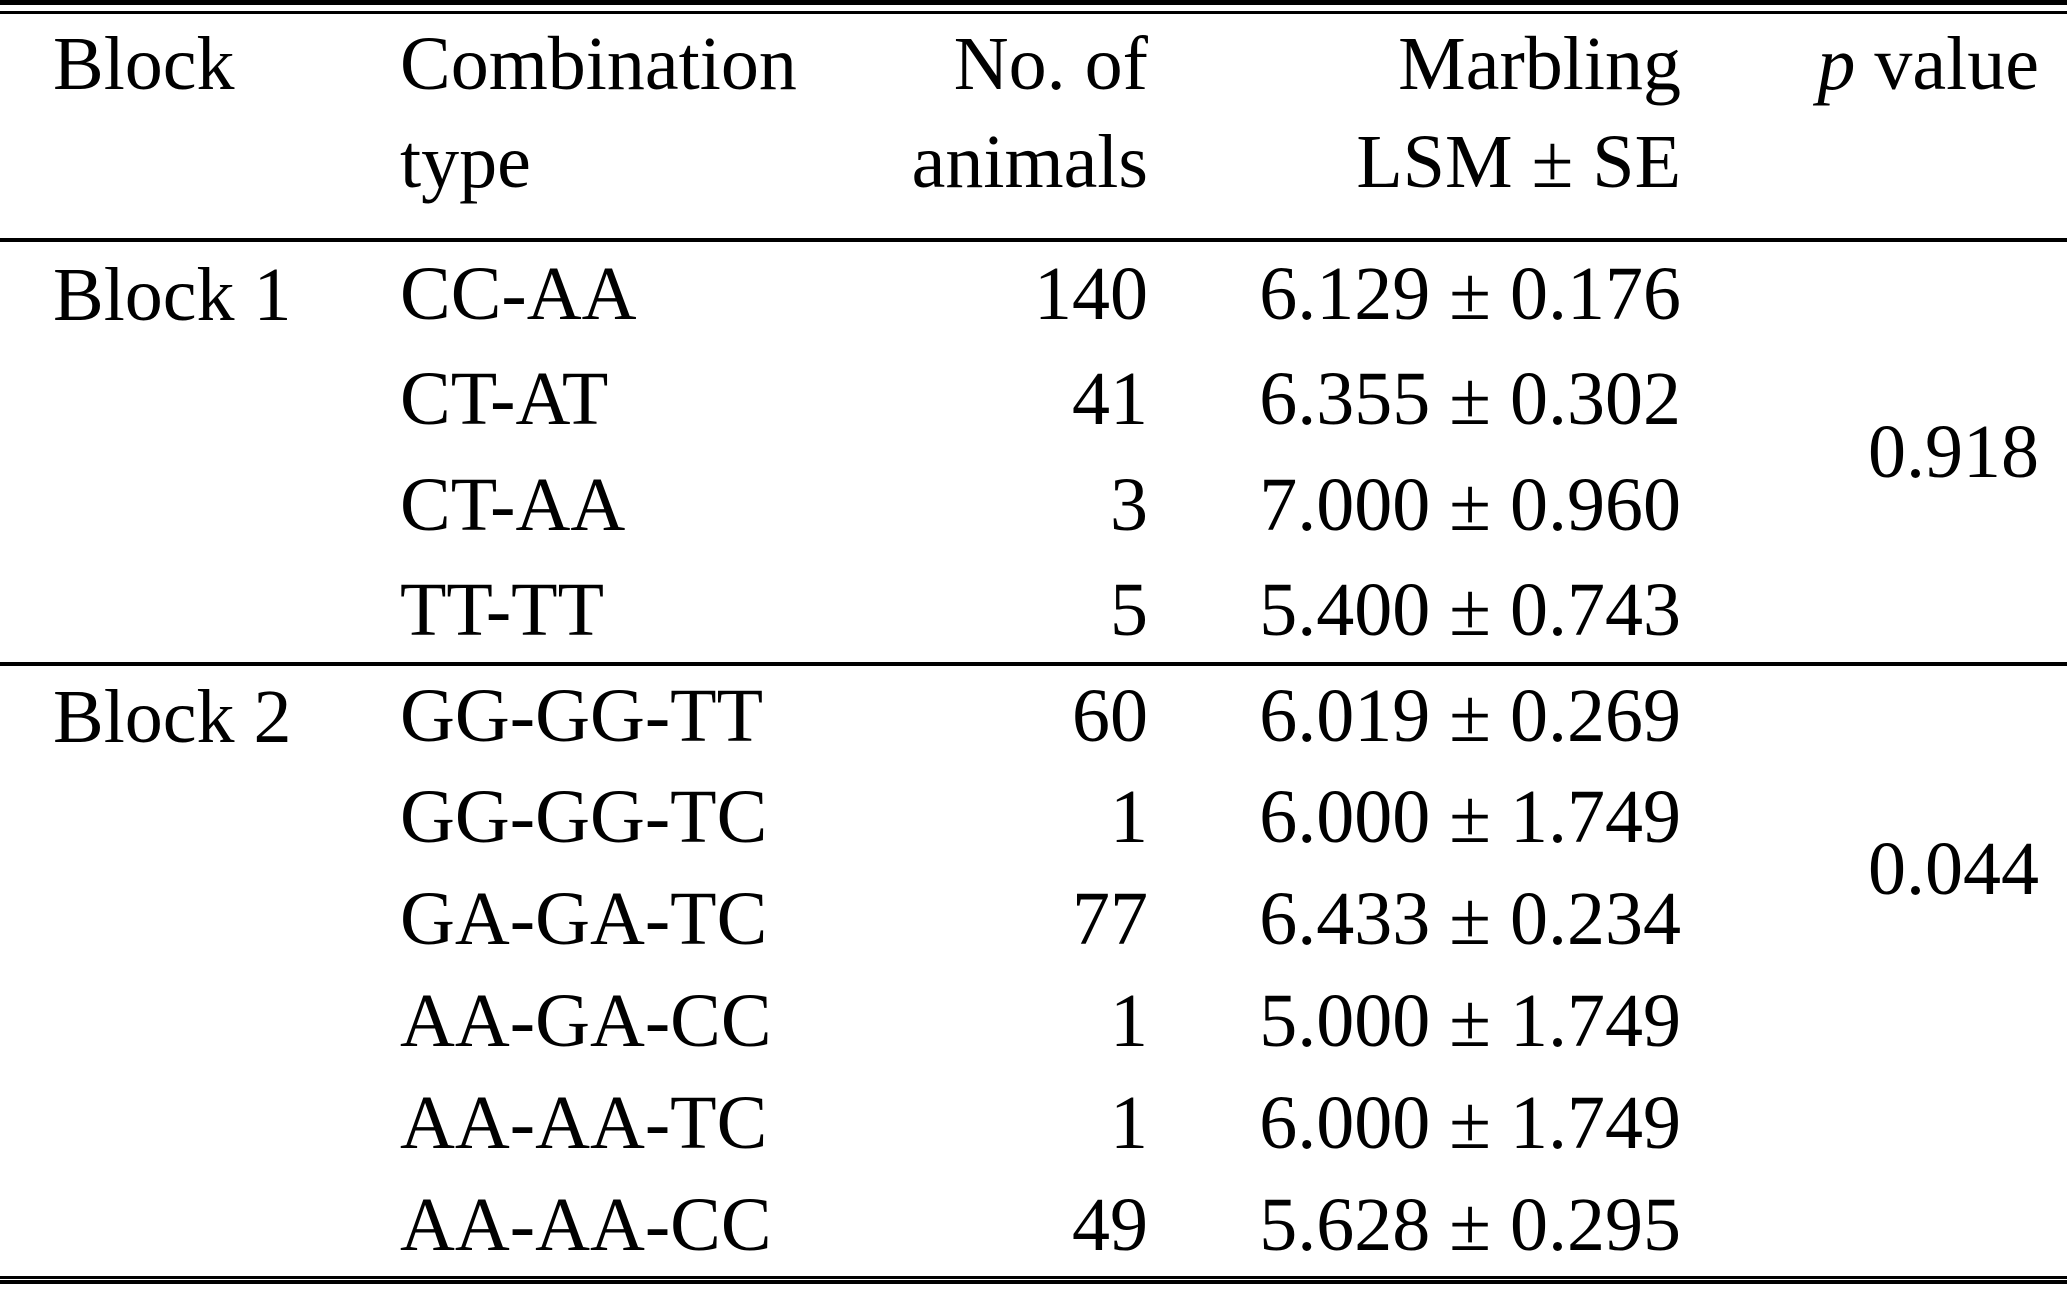  Describe the element at coordinates (584, 1123) in the screenshot. I see `combination-type-cell: AA-AA-TC` at that location.